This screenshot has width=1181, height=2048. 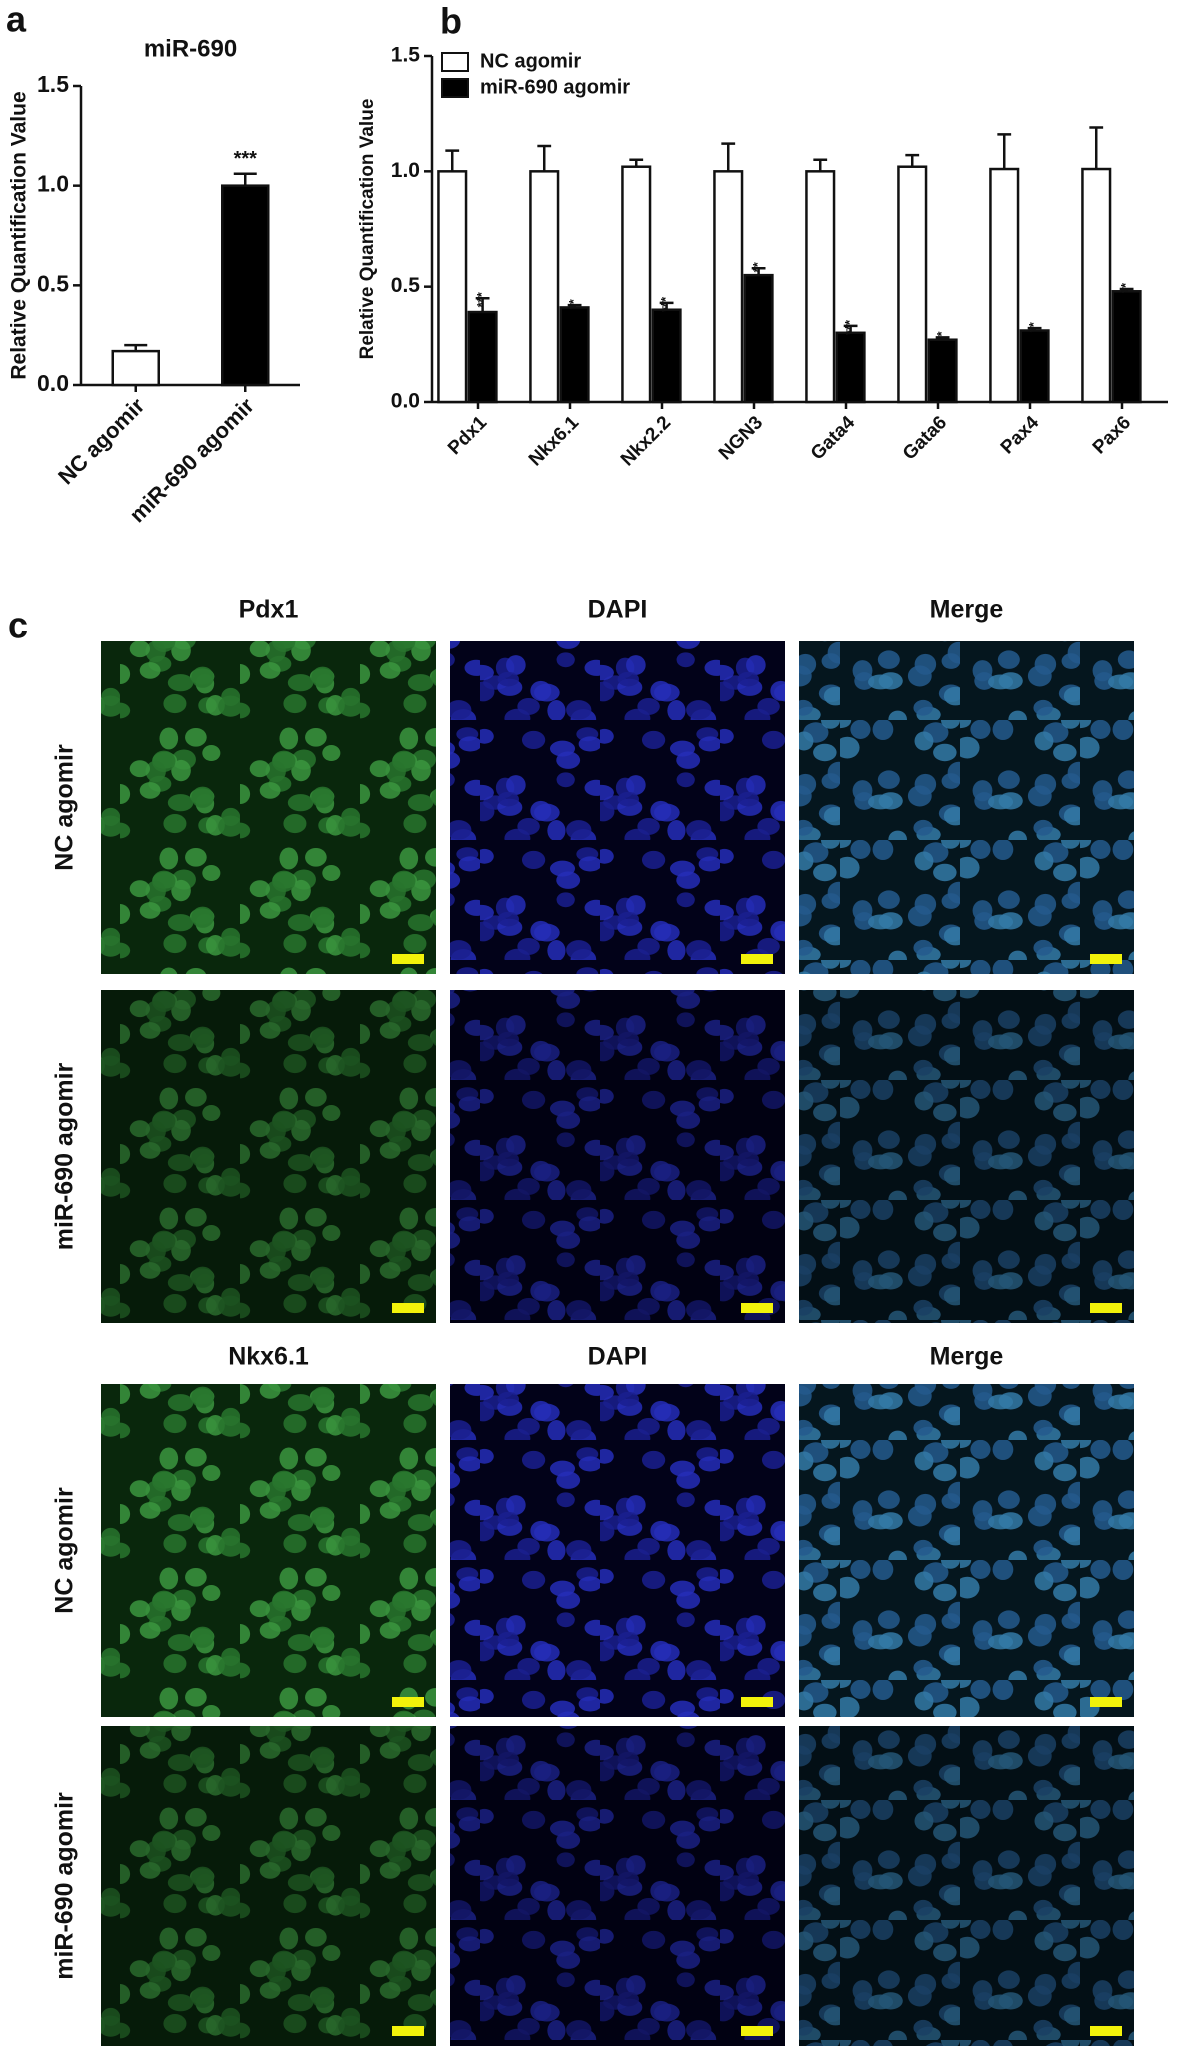 I want to click on x-tick-label: NC agomir, so click(x=101, y=441).